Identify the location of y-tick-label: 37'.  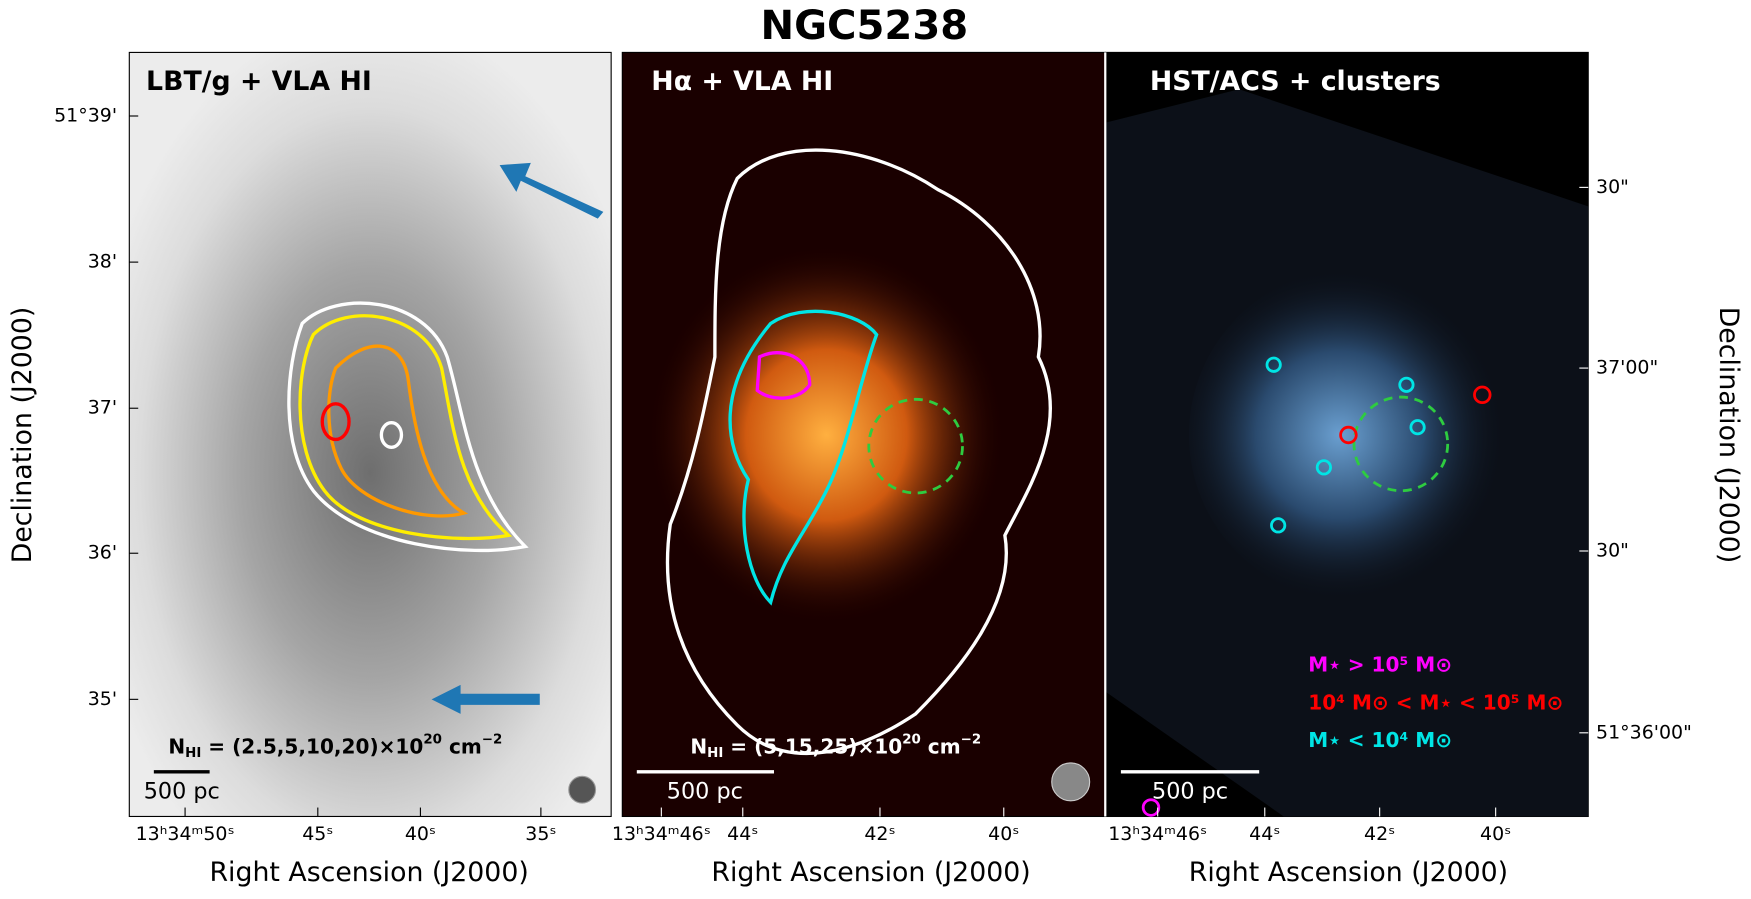
(102, 408).